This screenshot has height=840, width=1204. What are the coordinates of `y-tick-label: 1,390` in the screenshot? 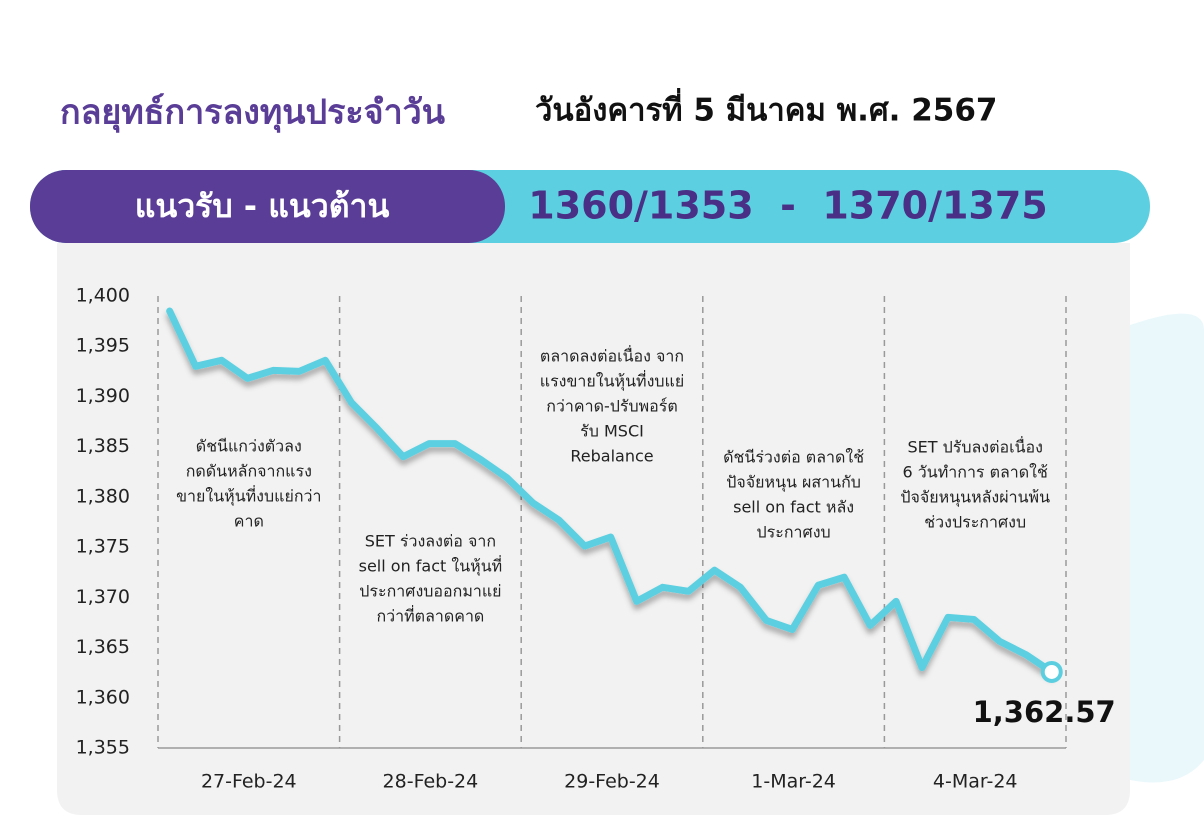 It's located at (103, 396).